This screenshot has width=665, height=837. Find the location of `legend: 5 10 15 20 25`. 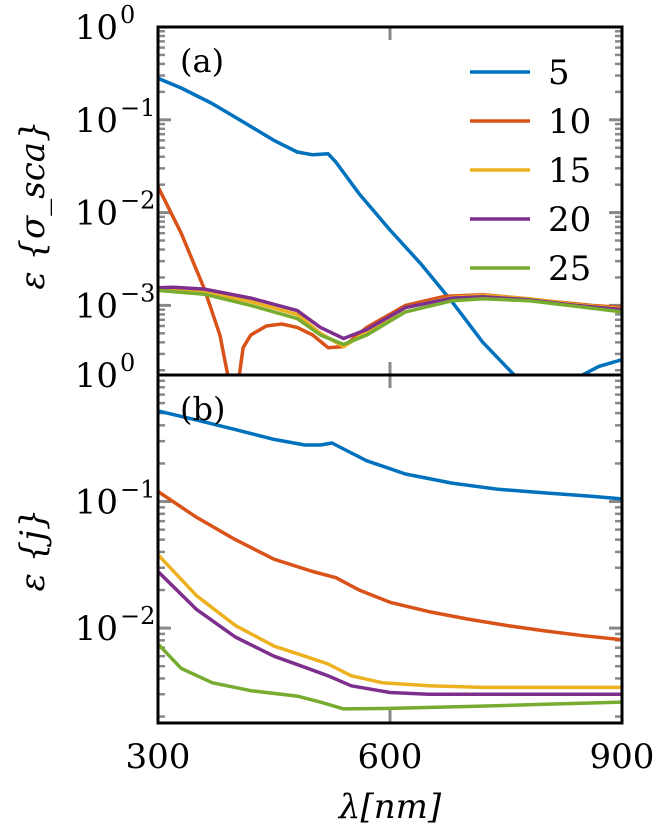

legend: 5 10 15 20 25 is located at coordinates (530, 171).